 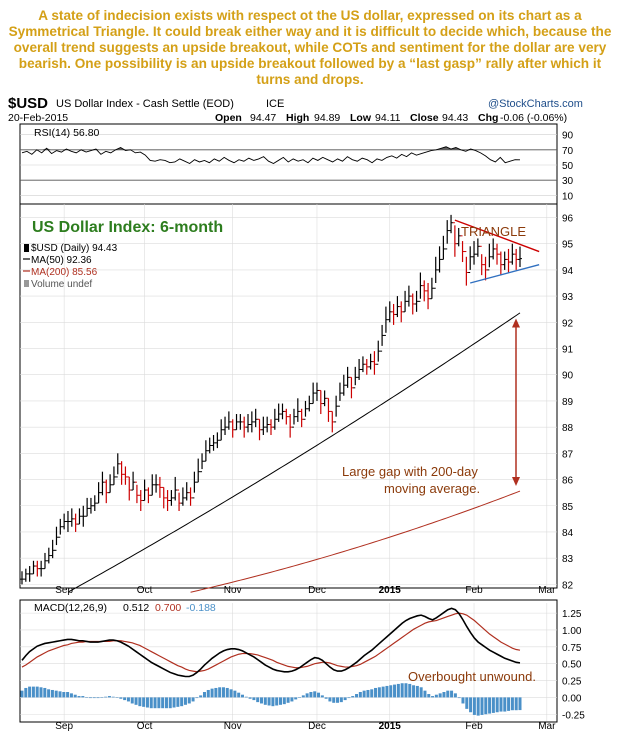 What do you see at coordinates (26, 283) in the screenshot?
I see `legend-swatch-volume` at bounding box center [26, 283].